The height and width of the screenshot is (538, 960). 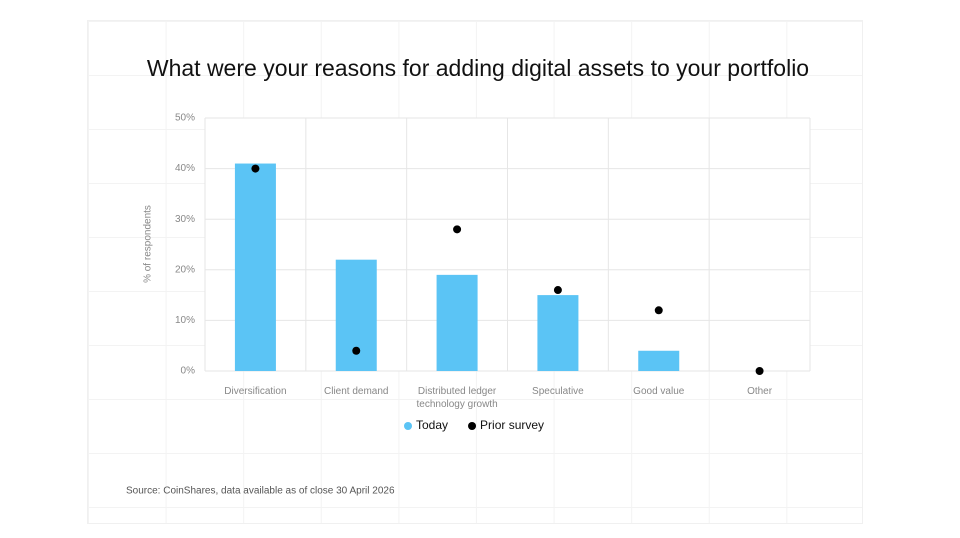 What do you see at coordinates (185, 269) in the screenshot?
I see `y-tick-label: 20%` at bounding box center [185, 269].